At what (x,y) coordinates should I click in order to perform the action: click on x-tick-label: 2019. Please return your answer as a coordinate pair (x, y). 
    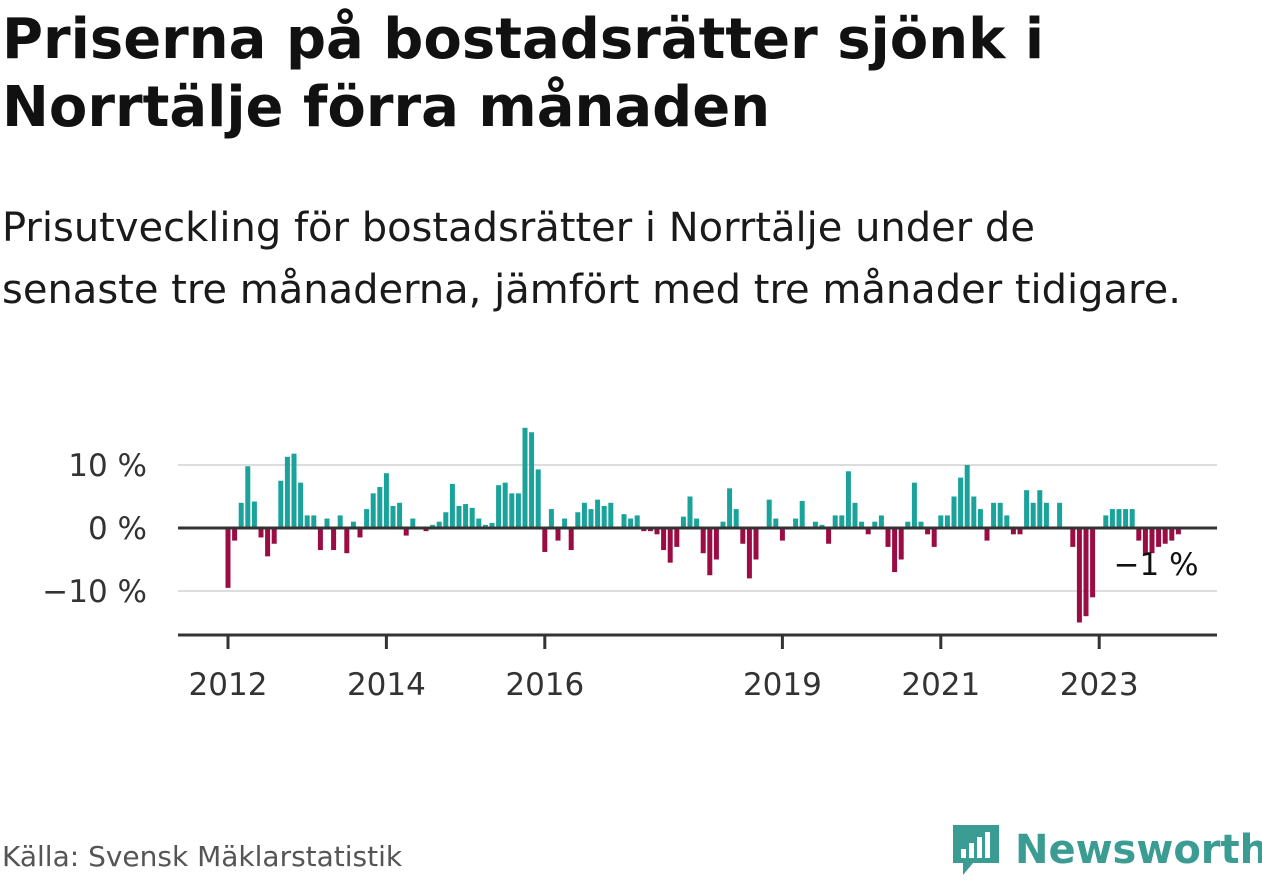
    Looking at the image, I should click on (782, 685).